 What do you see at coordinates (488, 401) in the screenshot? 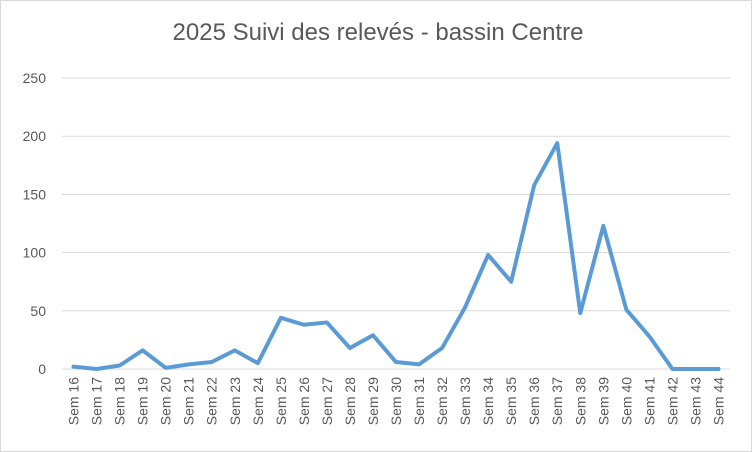
I see `x-tick-label: Sem 34` at bounding box center [488, 401].